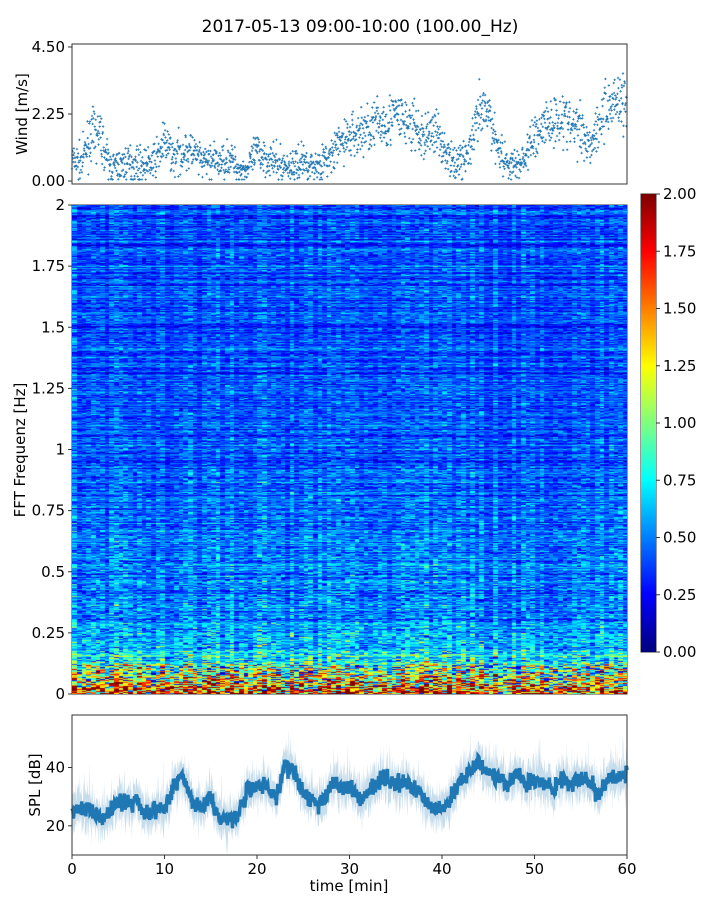 Image resolution: width=720 pixels, height=900 pixels. Describe the element at coordinates (679, 423) in the screenshot. I see `colorbar-tick-label: 1.00` at that location.